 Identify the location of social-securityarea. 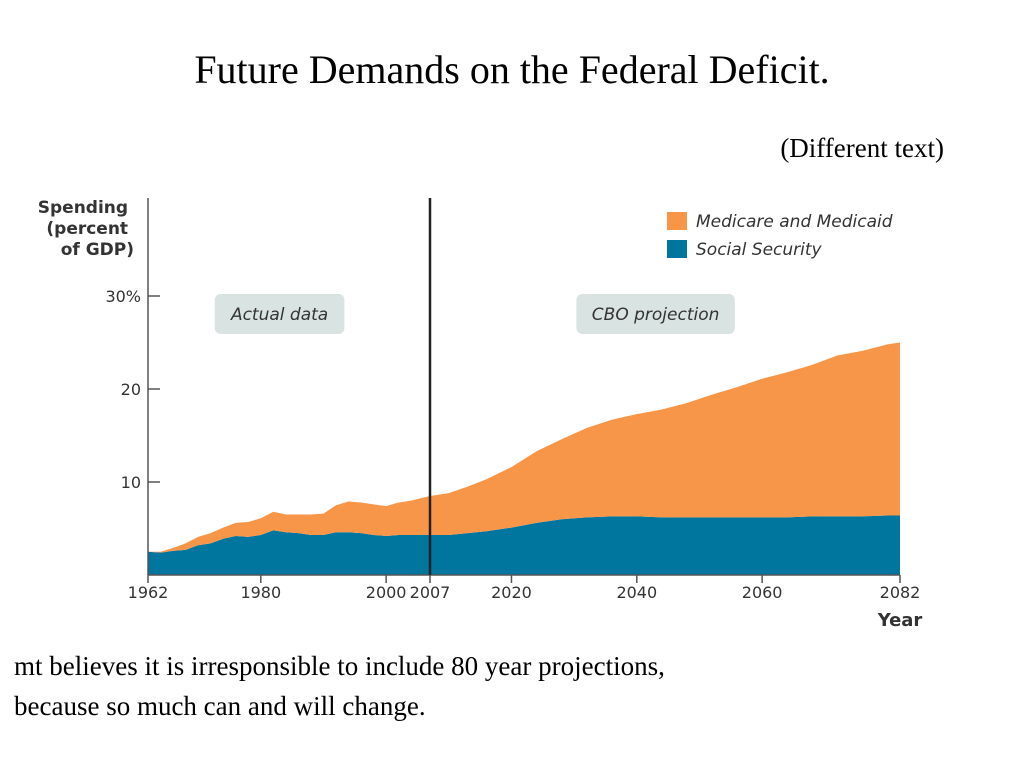
(524, 545).